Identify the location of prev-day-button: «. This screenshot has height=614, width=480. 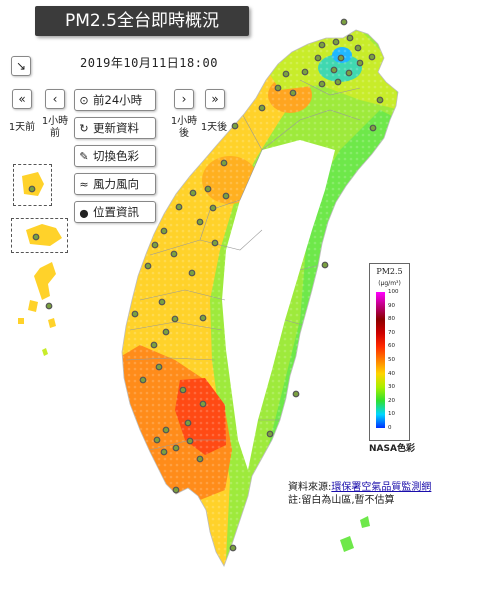
(22, 99).